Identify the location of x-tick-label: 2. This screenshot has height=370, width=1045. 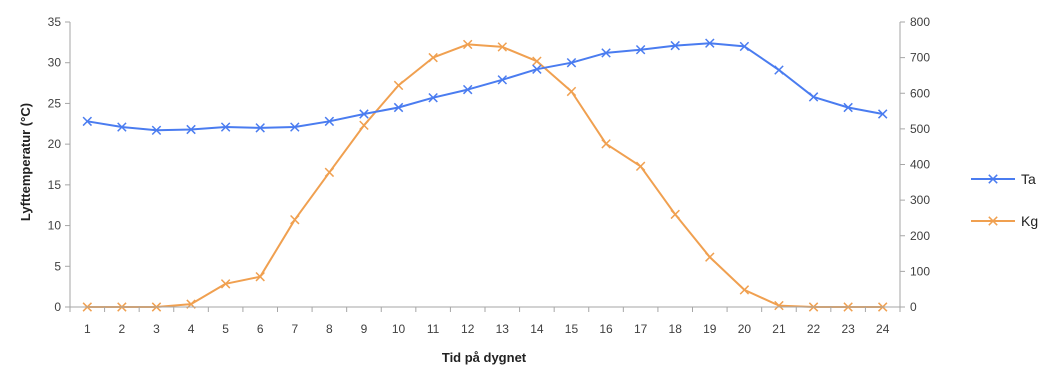
(122, 329).